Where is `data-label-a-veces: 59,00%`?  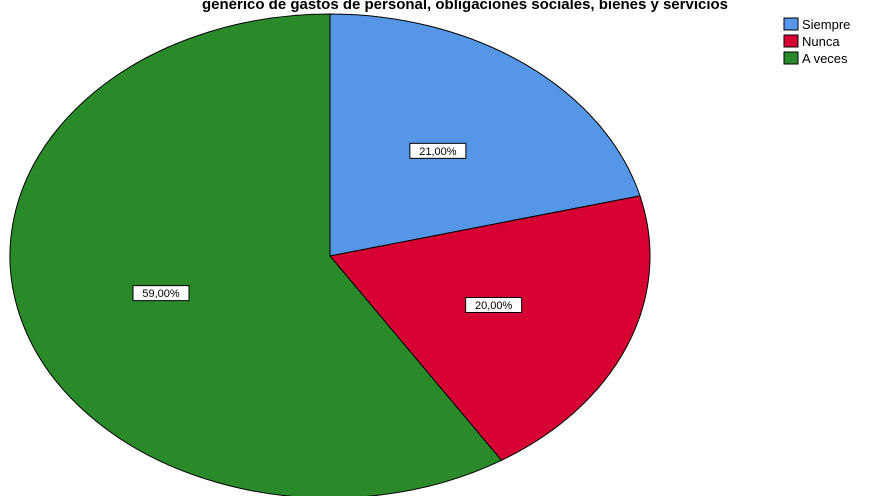 data-label-a-veces: 59,00% is located at coordinates (161, 293).